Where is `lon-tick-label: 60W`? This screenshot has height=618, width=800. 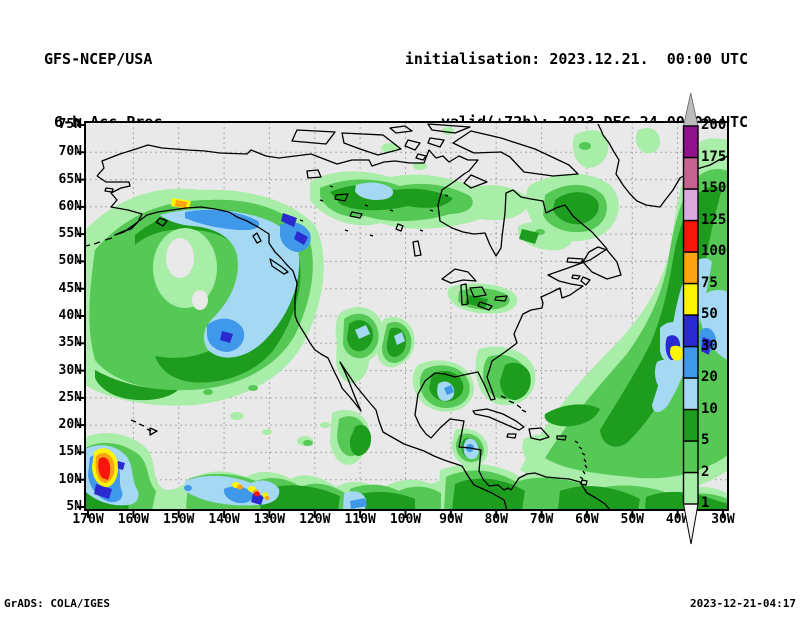
lon-tick-label: 60W is located at coordinates (587, 519).